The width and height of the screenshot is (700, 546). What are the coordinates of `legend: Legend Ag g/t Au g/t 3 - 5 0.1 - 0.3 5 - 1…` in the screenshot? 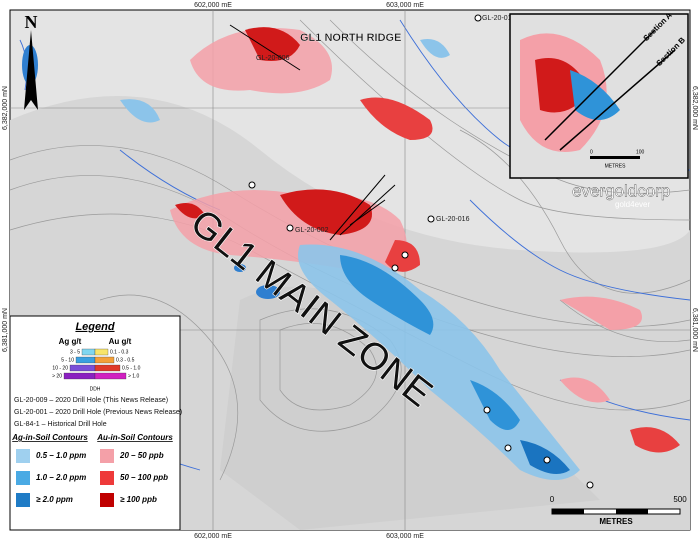 It's located at (95, 423).